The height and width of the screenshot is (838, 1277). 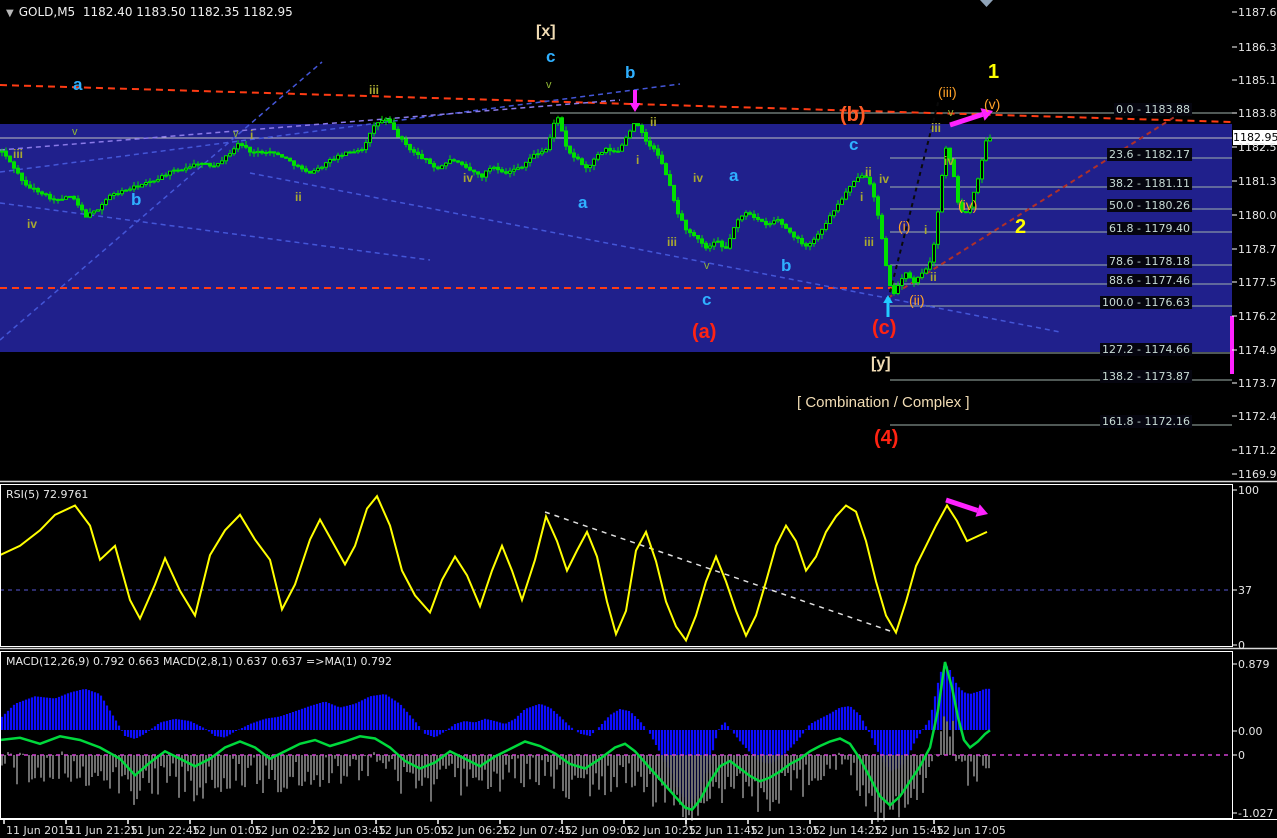 What do you see at coordinates (1146, 302) in the screenshot?
I see `fib-level-label: 100.0 - 1176.63` at bounding box center [1146, 302].